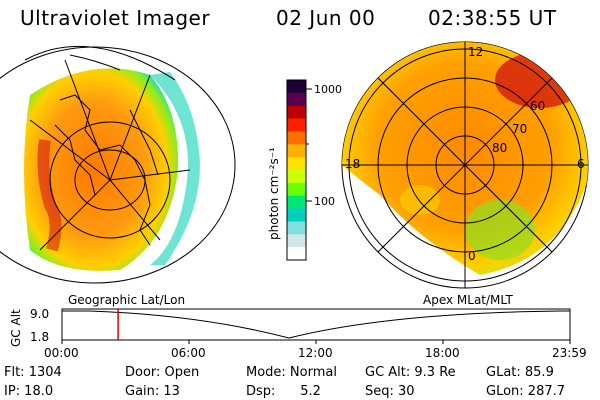  I want to click on altitude-ytick-9: 9.0, so click(39, 314).